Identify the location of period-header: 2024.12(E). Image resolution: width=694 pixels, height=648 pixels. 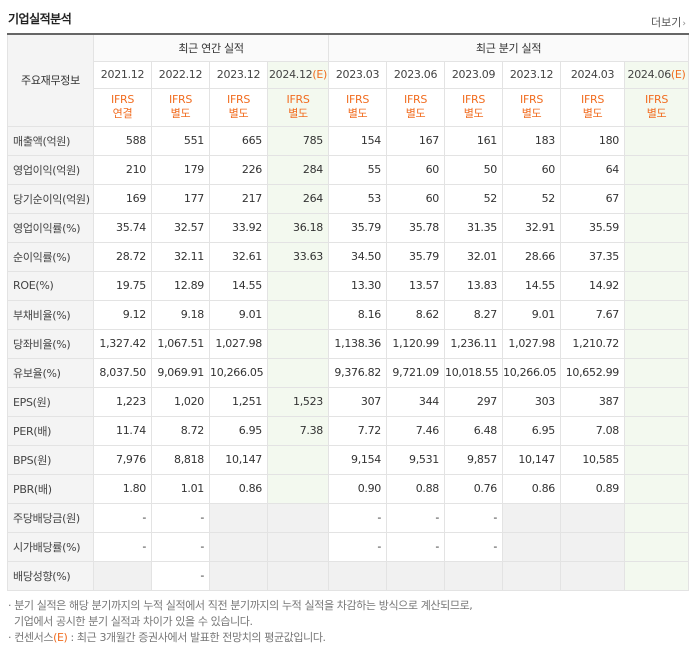
(298, 74).